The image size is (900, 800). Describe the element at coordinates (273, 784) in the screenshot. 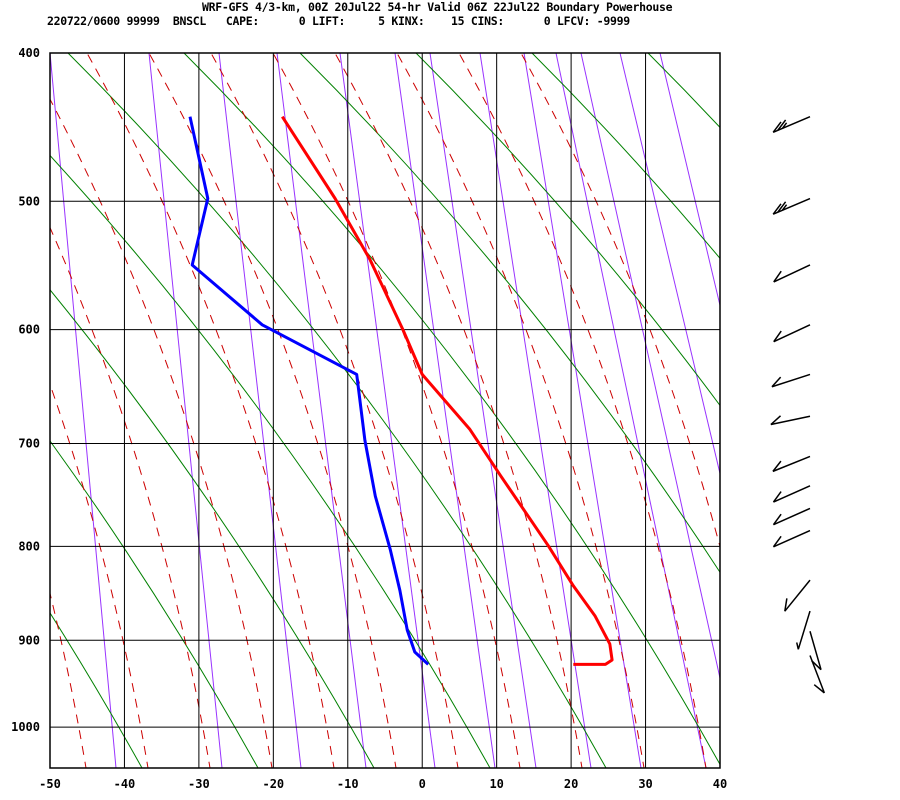

I see `x-tick-label: -20` at that location.